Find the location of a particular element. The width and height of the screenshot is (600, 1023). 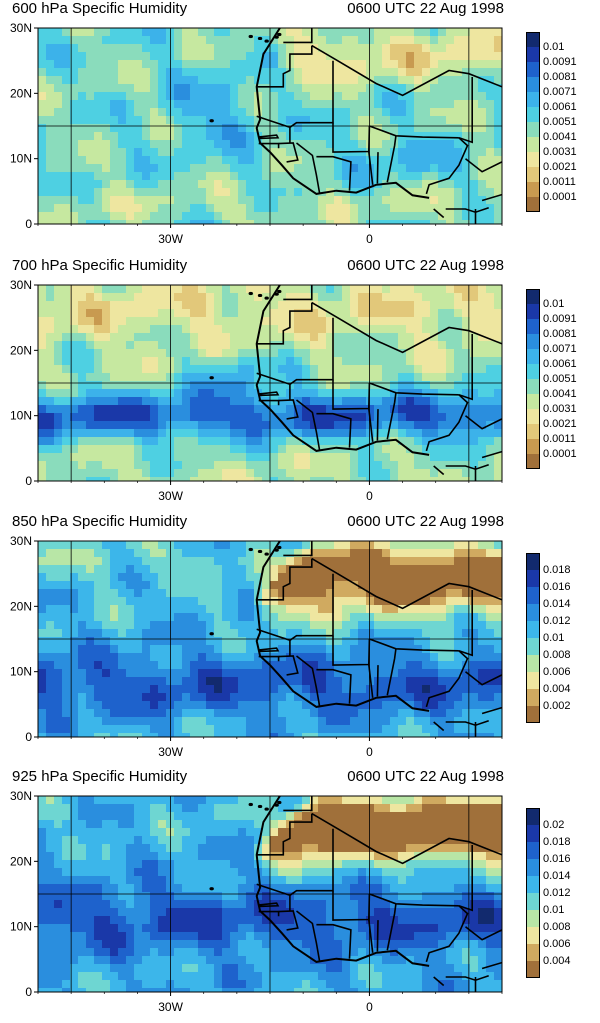

colorbar-label: 0.0081 is located at coordinates (560, 77).